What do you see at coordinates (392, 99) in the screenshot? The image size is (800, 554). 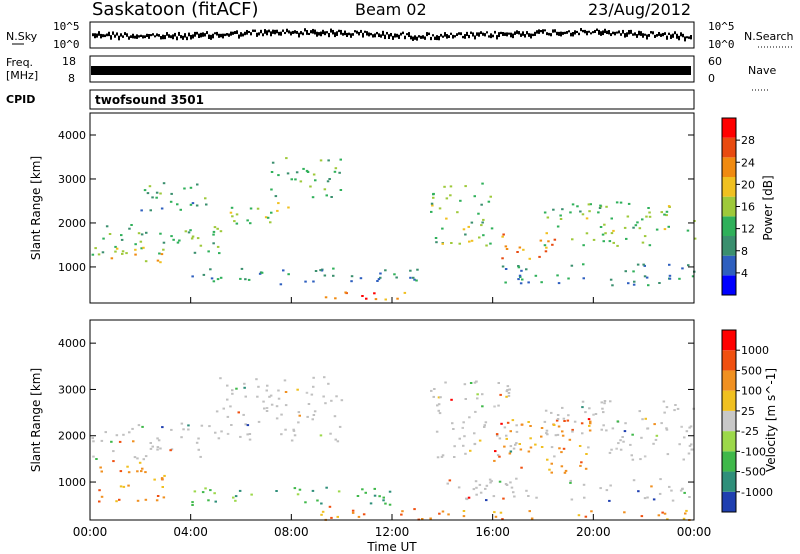 I see `cpid-frame` at bounding box center [392, 99].